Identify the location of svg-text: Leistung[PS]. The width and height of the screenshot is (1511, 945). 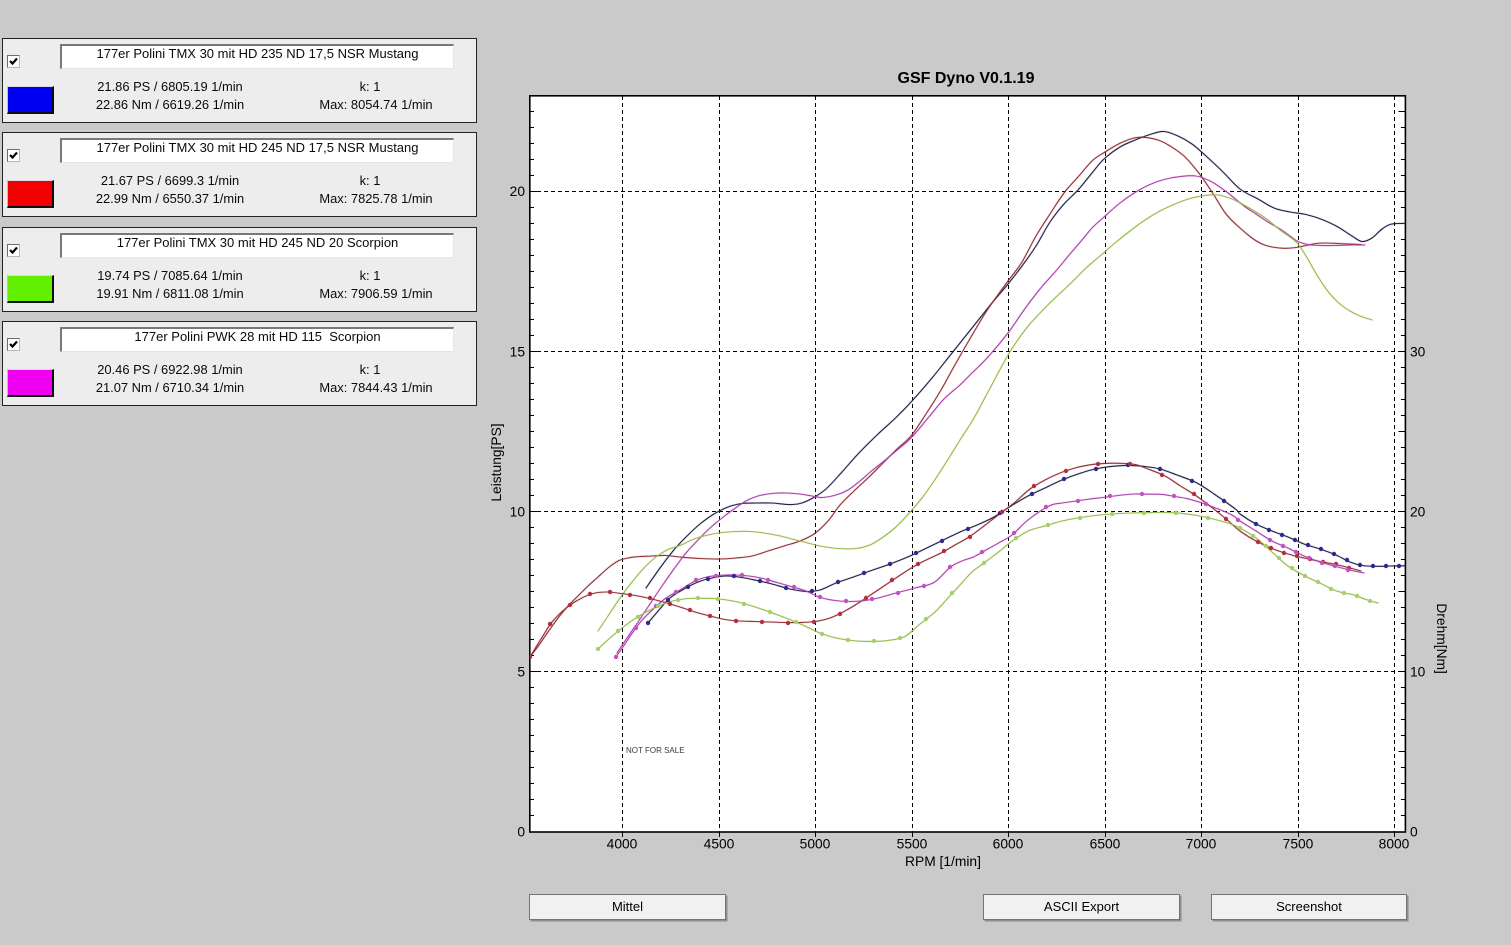
(496, 462).